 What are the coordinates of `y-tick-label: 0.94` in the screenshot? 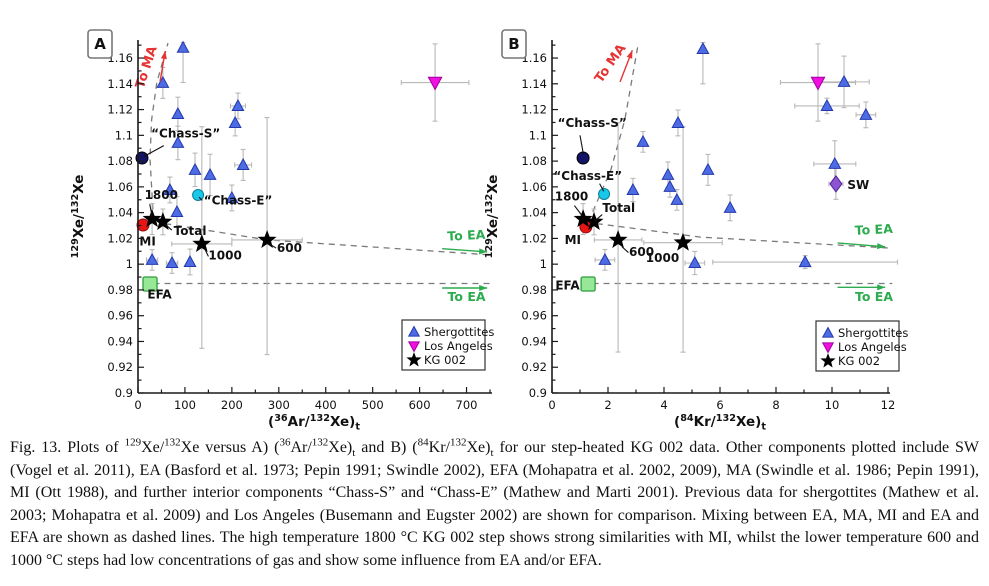 It's located at (534, 341).